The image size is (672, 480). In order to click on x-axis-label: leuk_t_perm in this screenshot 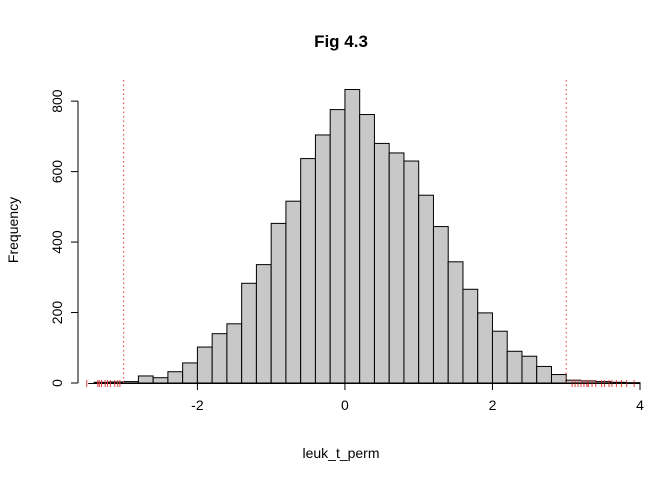, I will do `click(340, 453)`.